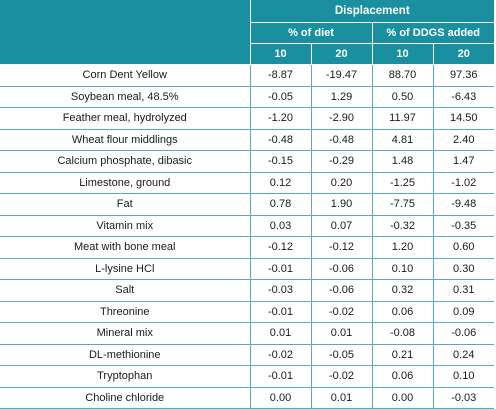  I want to click on value-cell: -0.29, so click(341, 161).